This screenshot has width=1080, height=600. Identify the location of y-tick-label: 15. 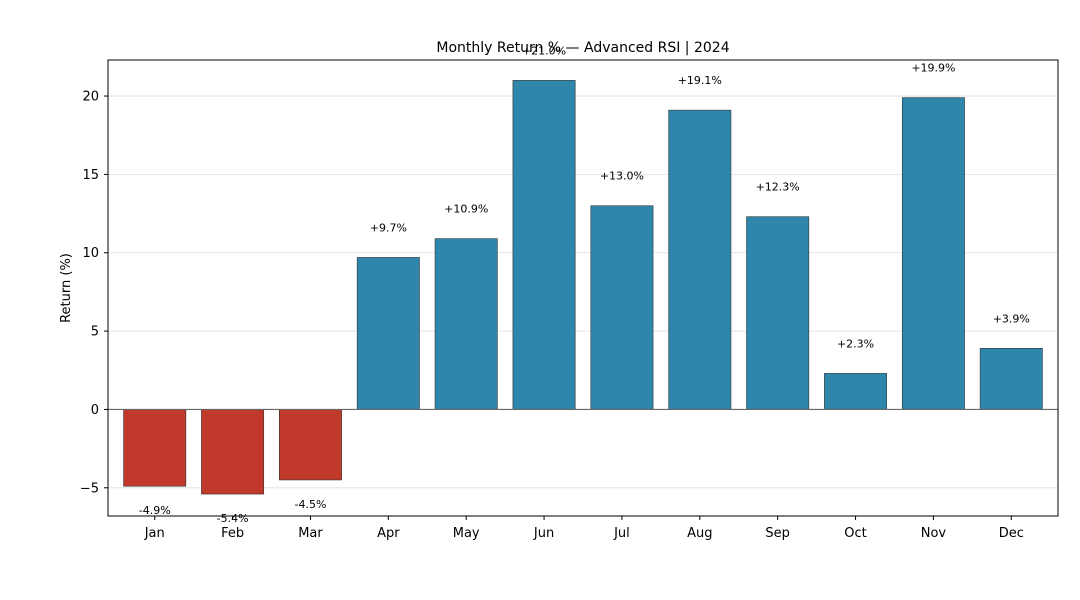
(90, 175).